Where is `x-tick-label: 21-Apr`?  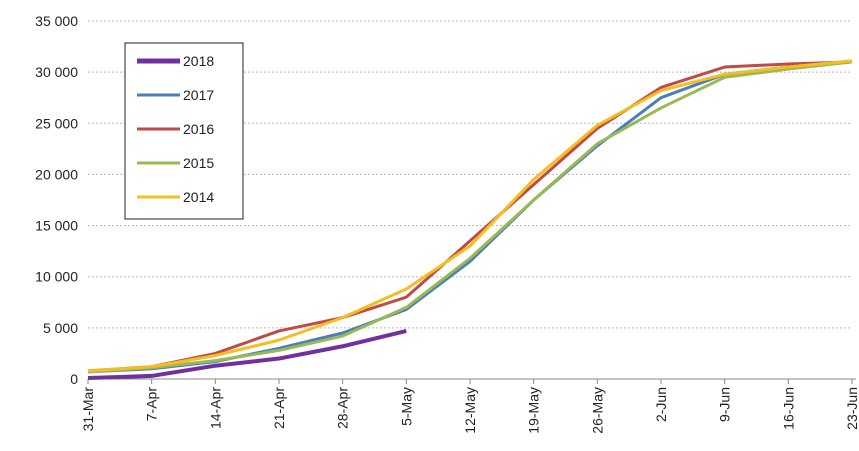
x-tick-label: 21-Apr is located at coordinates (279, 408).